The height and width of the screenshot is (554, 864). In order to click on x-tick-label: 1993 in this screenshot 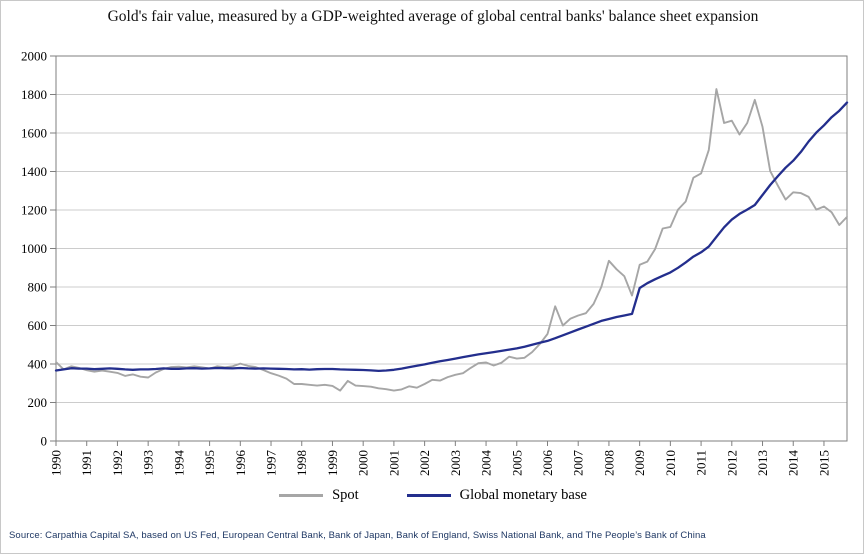, I will do `click(148, 463)`.